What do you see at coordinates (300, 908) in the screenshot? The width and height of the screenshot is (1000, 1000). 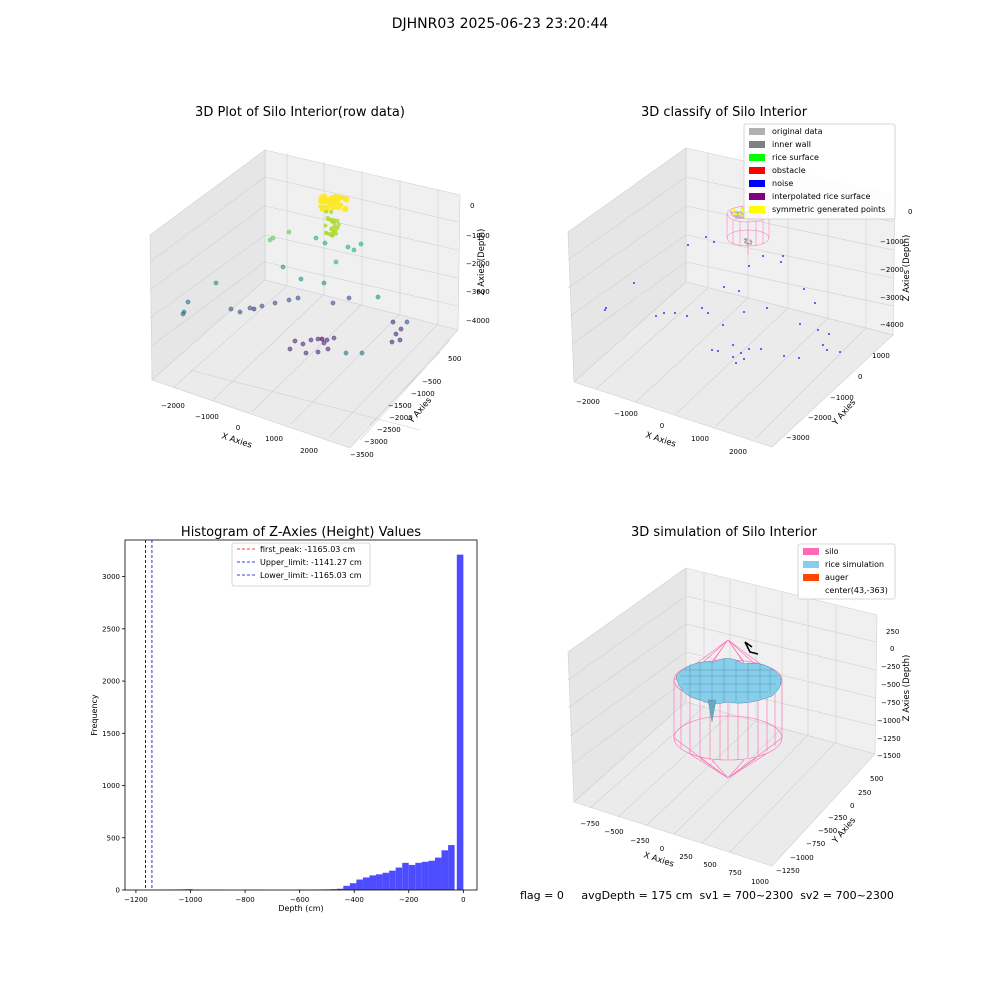 I see `hist-xlabel: Depth (cm)` at bounding box center [300, 908].